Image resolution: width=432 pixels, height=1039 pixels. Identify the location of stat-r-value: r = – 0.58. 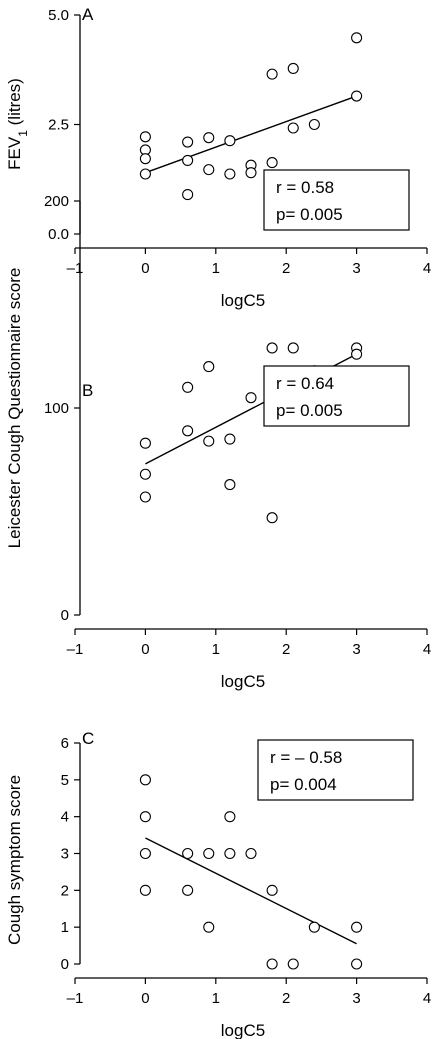
(306, 757).